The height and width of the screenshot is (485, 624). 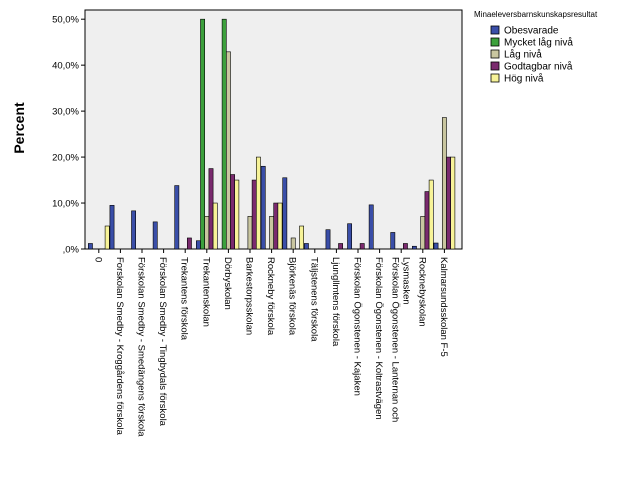 I want to click on y-tick-label: 20,0%, so click(x=65, y=158).